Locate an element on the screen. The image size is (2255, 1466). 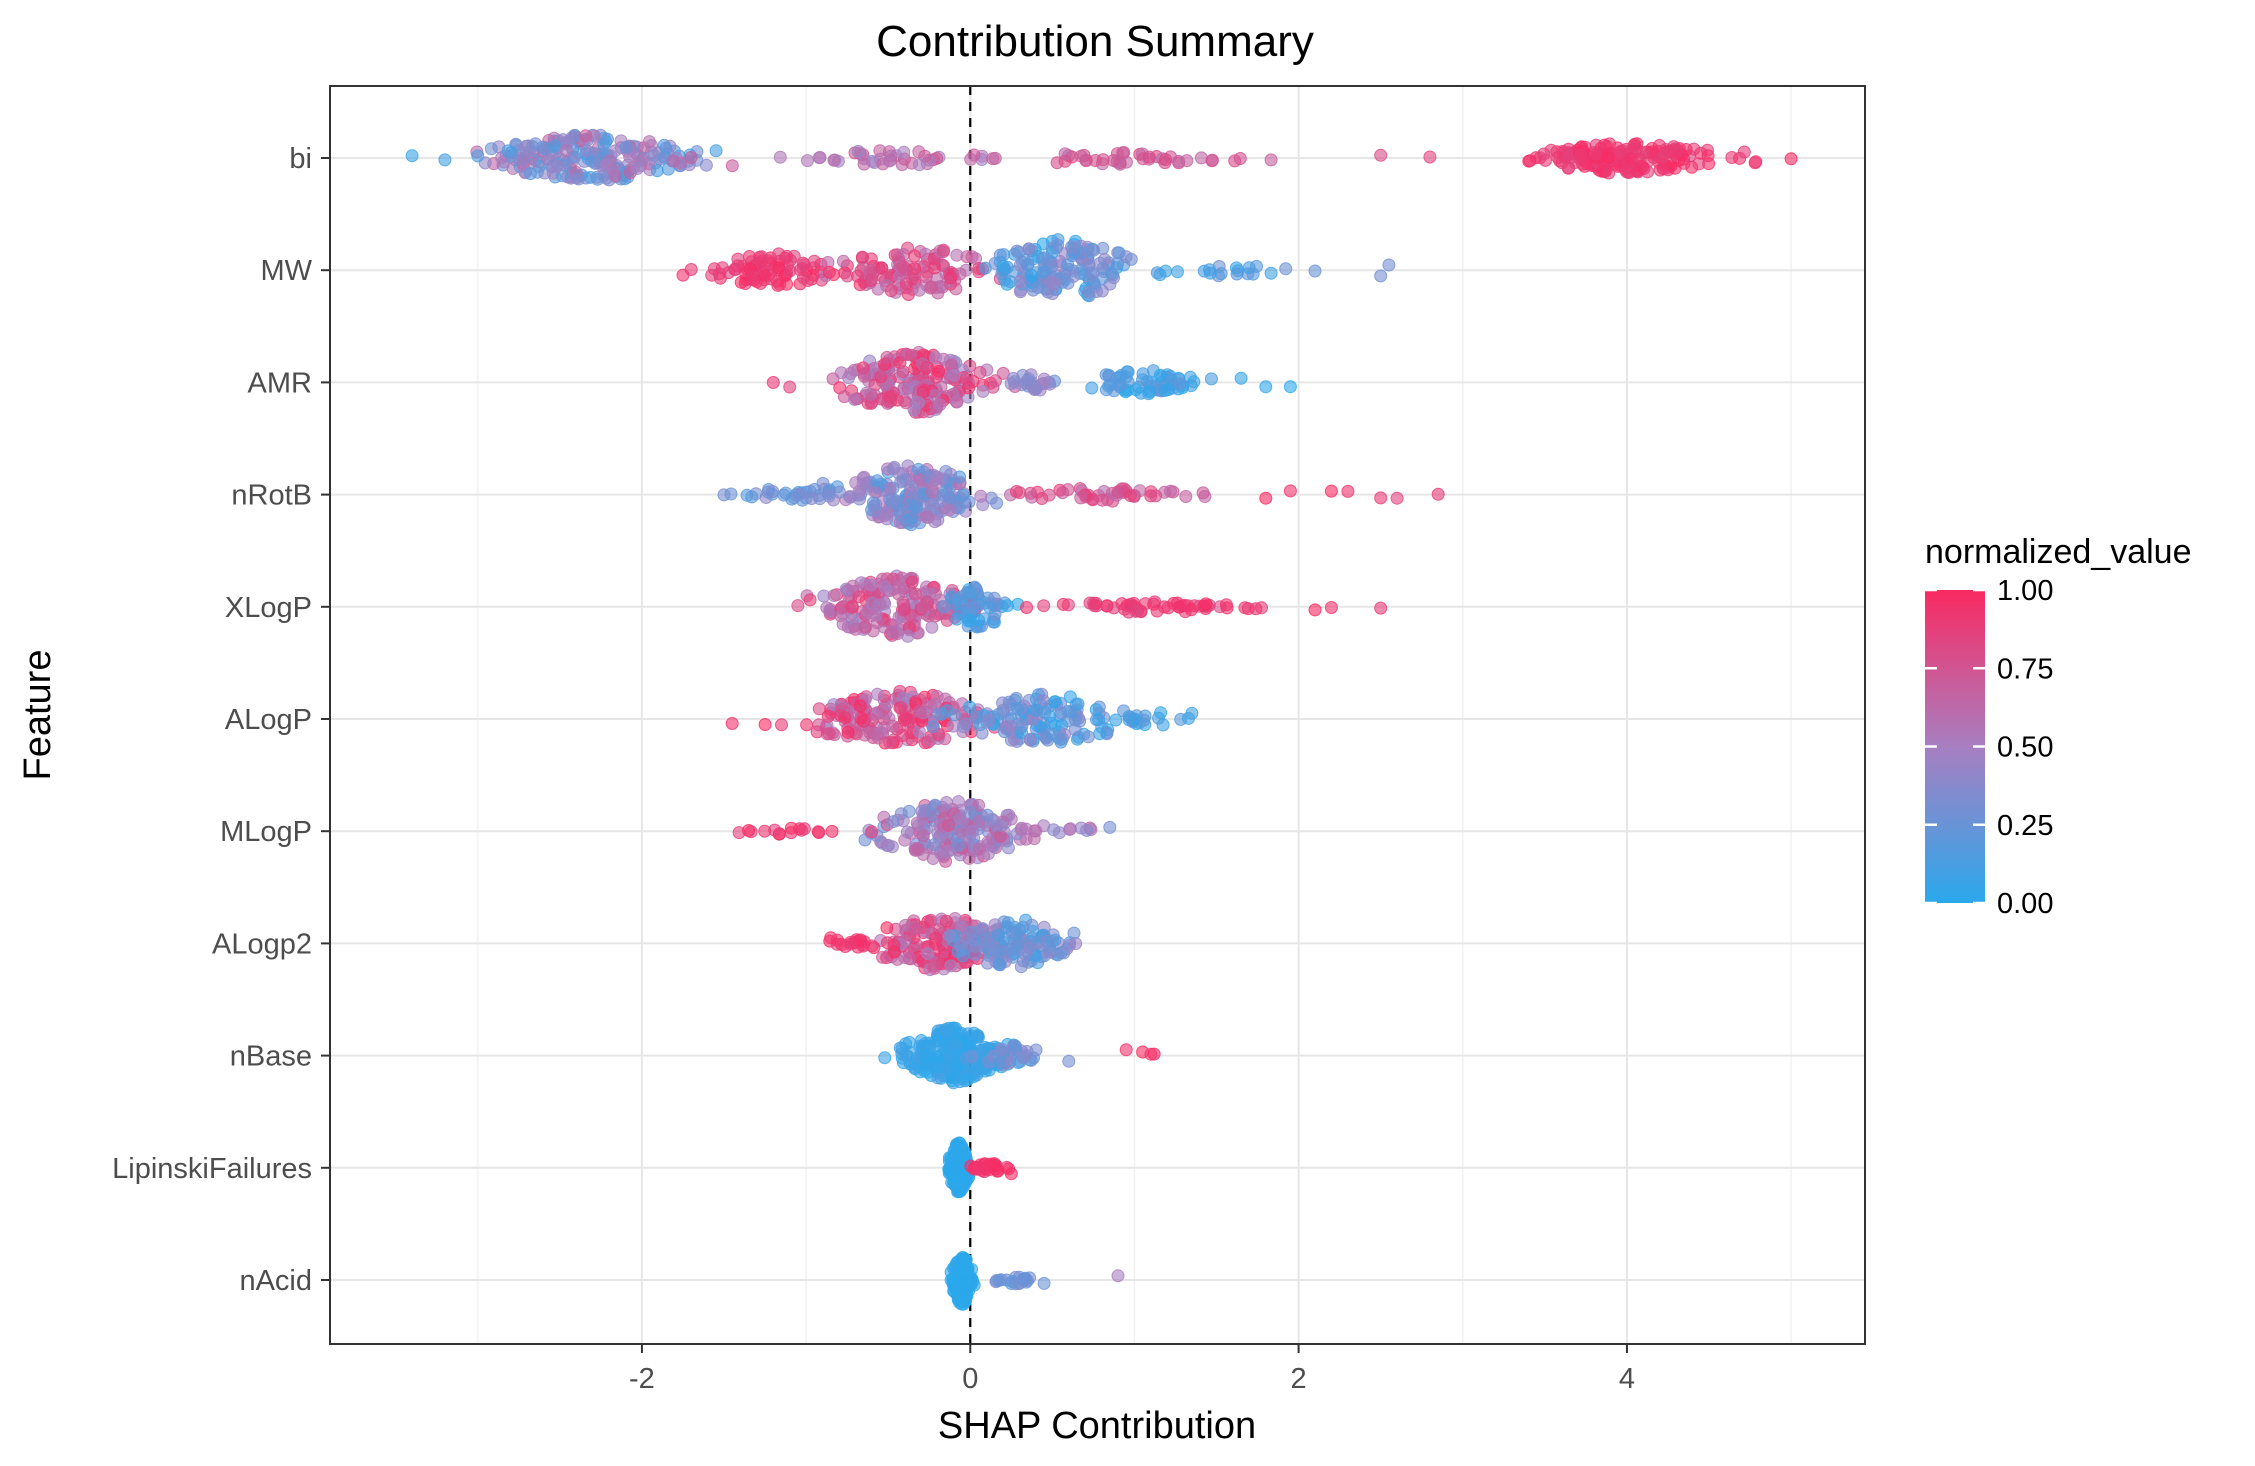
feature-points-ALogP is located at coordinates (962, 717).